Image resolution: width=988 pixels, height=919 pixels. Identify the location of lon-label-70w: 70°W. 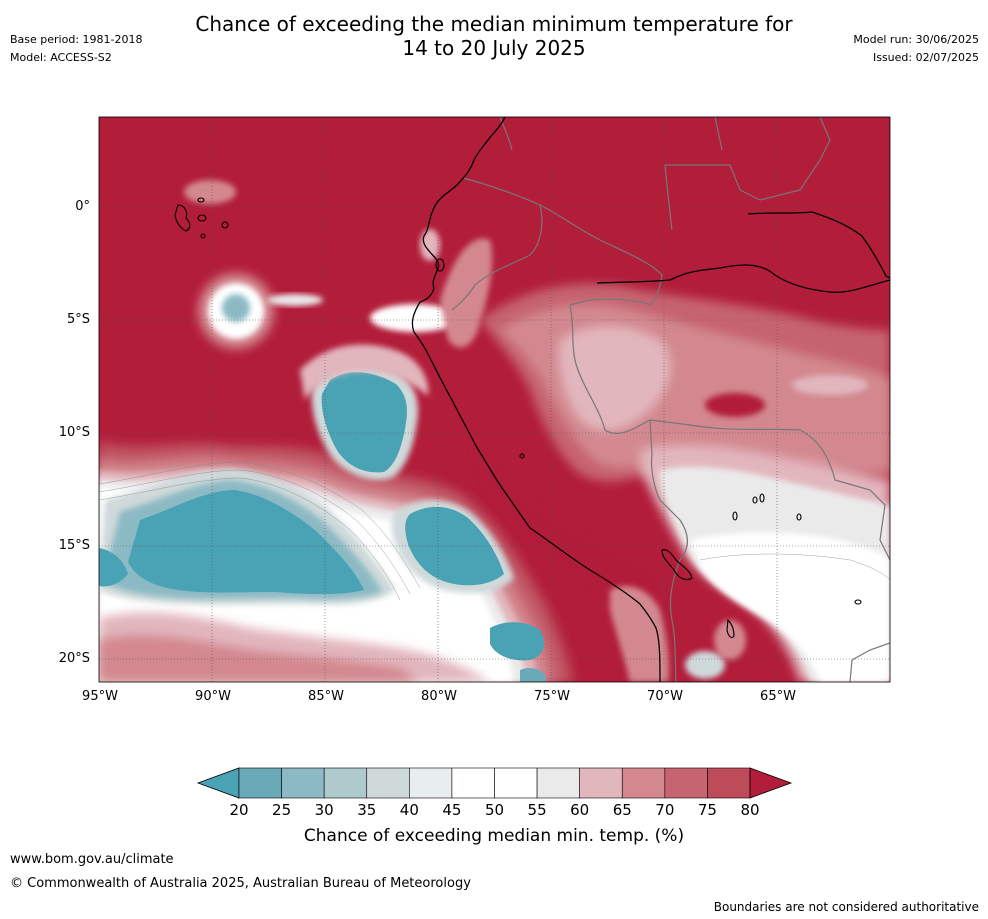
(665, 696).